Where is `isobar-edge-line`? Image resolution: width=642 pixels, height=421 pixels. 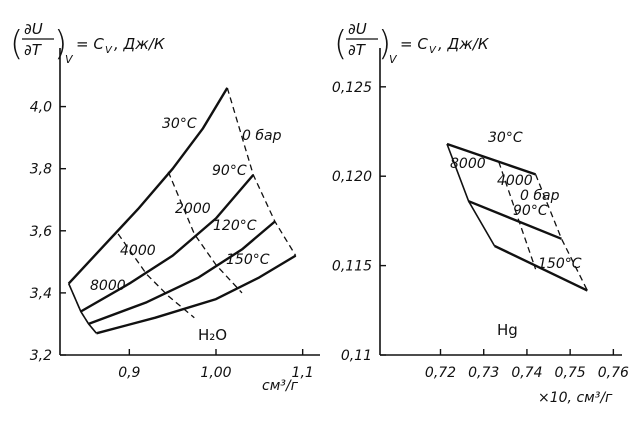 isobar-edge-line is located at coordinates (82, 308).